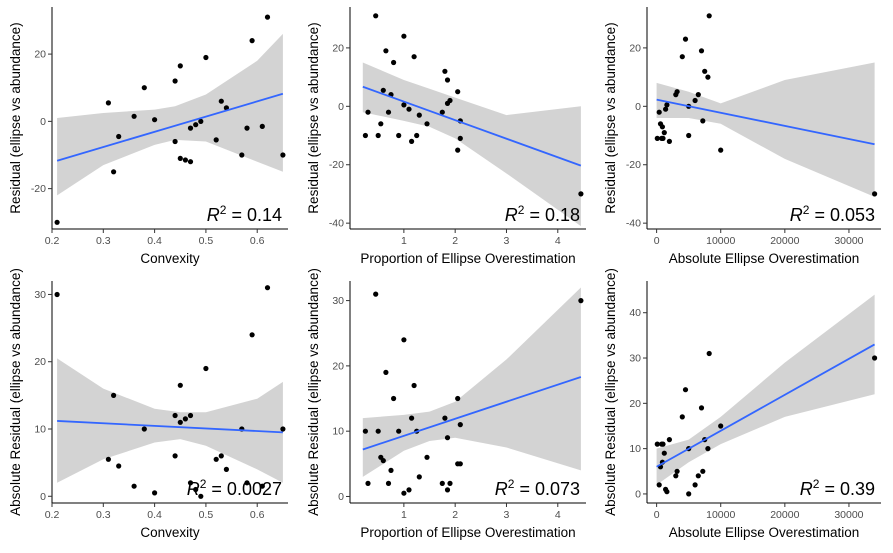 The width and height of the screenshot is (893, 553). What do you see at coordinates (635, 313) in the screenshot?
I see `y-tick-label: 40` at bounding box center [635, 313].